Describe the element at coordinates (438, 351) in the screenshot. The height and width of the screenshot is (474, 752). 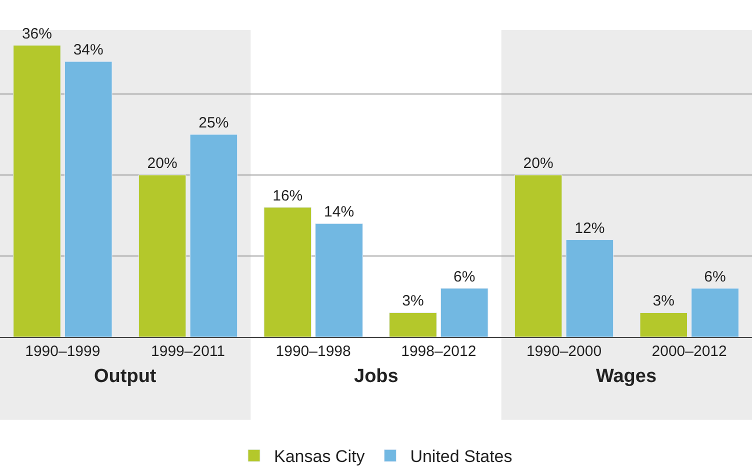
I see `x-tick-label: 1998–2012` at that location.